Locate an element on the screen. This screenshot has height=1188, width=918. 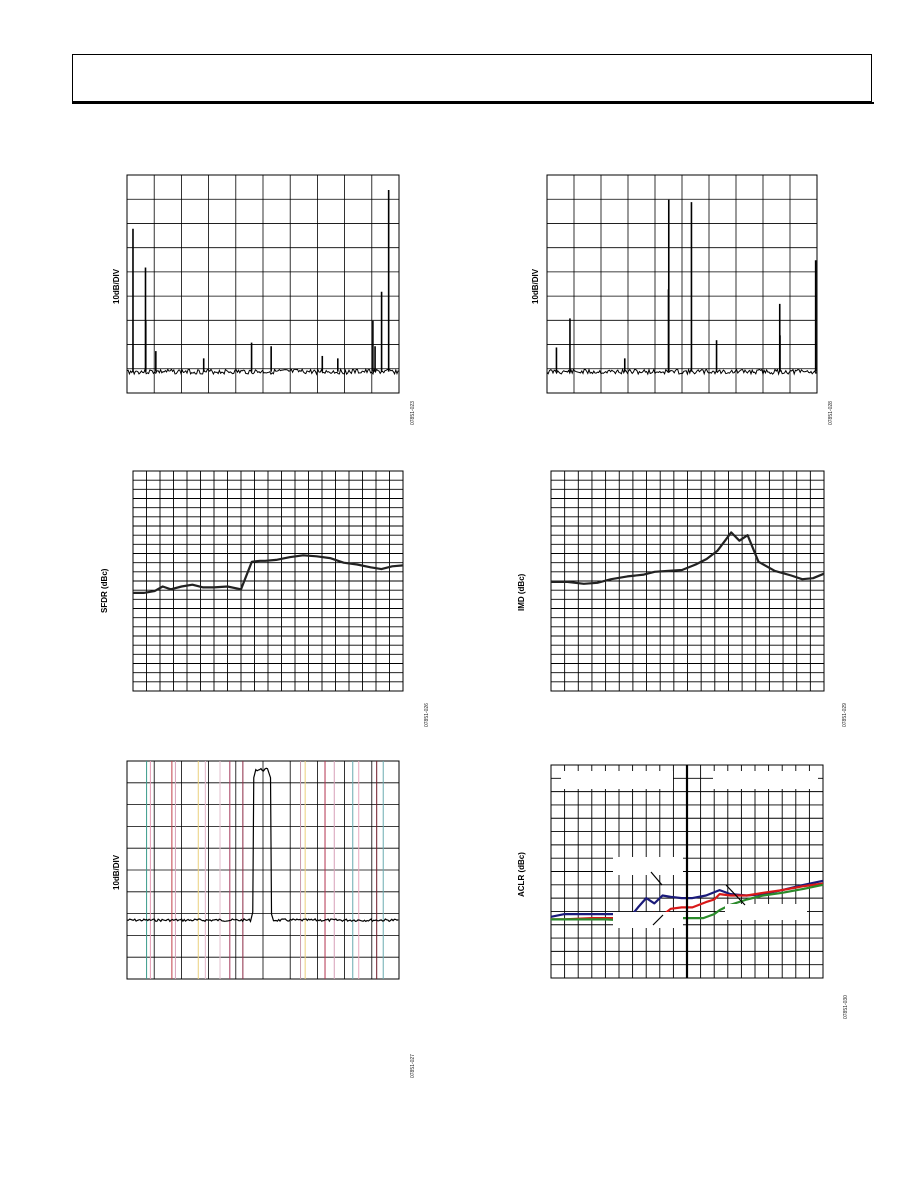
figure-id: 07851-027 is located at coordinates (413, 1066).